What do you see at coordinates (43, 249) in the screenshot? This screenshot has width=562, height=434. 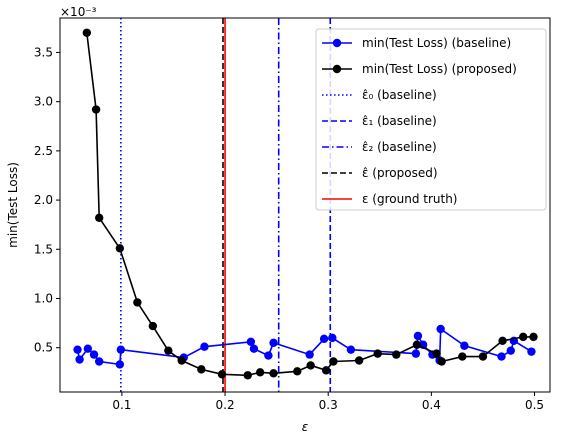 I see `y-tick-label-2: 1.5` at bounding box center [43, 249].